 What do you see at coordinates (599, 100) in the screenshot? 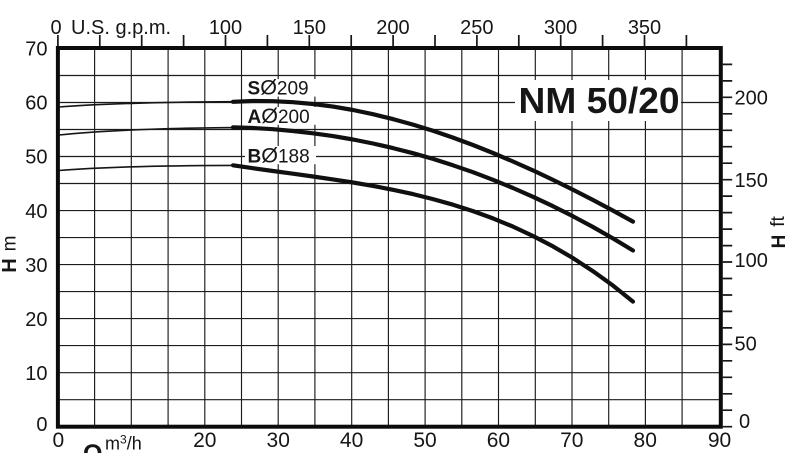
I see `svg-text: NM 50/20` at bounding box center [599, 100].